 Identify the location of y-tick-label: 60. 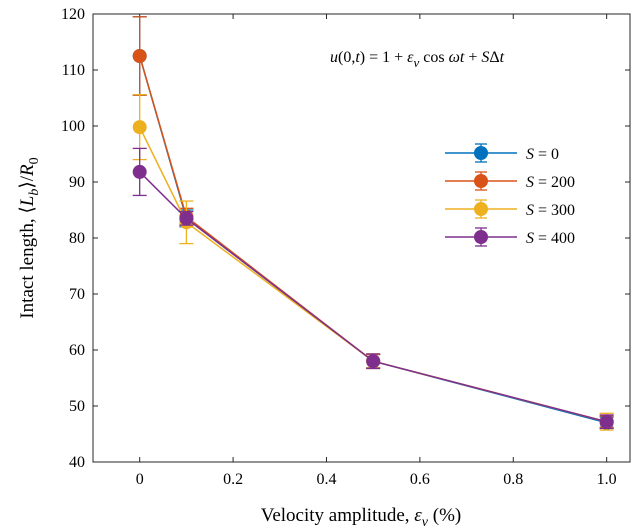
(77, 350).